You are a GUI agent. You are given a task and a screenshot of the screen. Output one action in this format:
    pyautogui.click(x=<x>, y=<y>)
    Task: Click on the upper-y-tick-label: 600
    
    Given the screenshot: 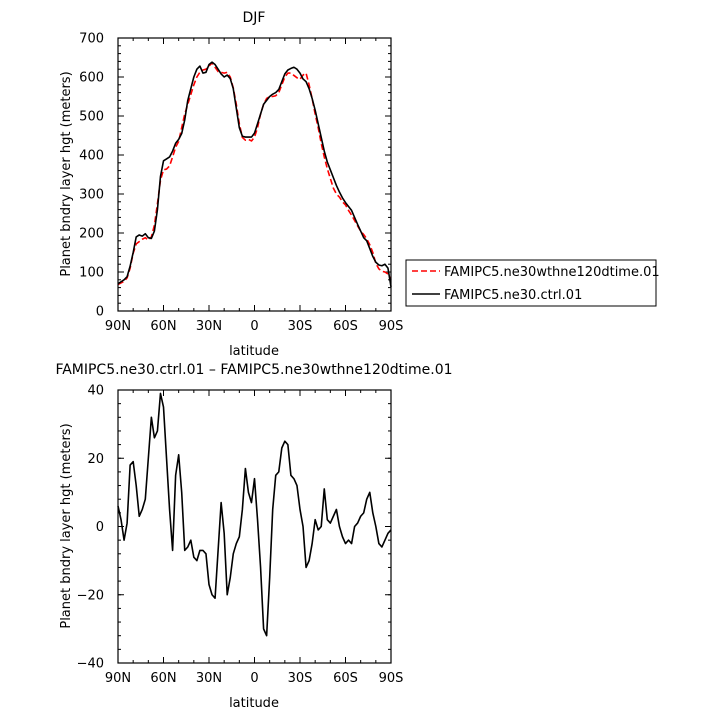 What is the action you would take?
    pyautogui.click(x=91, y=78)
    